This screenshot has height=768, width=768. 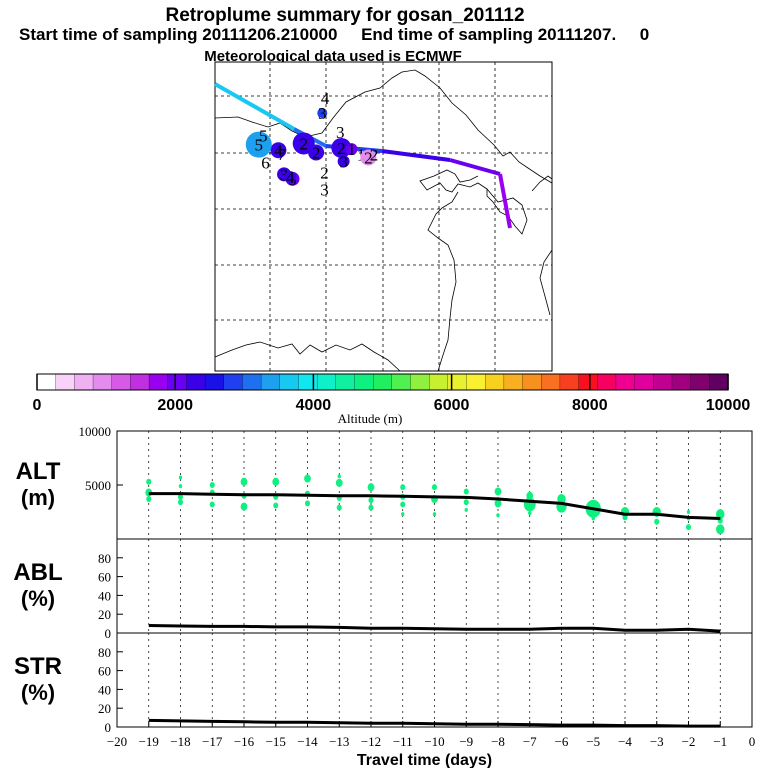 I want to click on x-tick-label: −4, so click(x=625, y=741).